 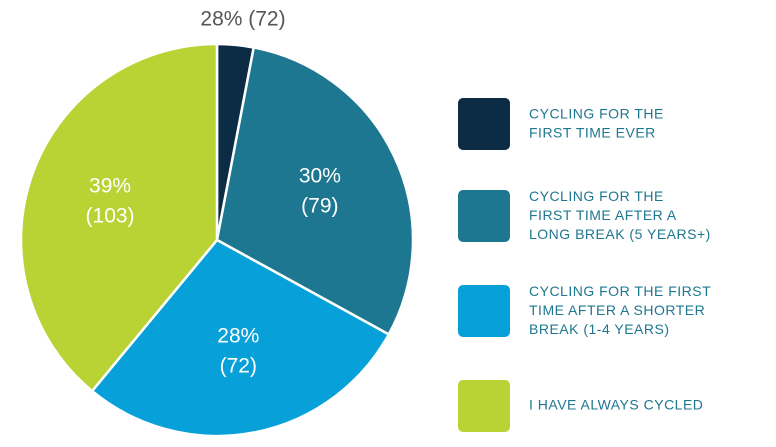 I want to click on annotation: 28% (72), so click(x=242, y=19).